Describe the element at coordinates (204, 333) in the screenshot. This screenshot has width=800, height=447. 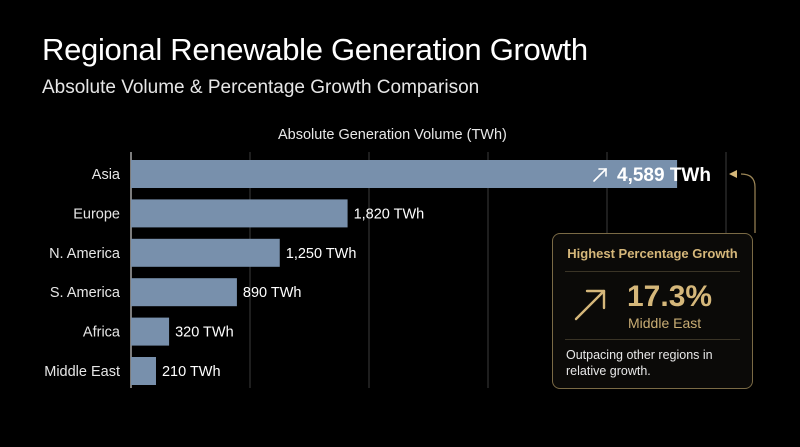
I see `data-label: 320 TWh` at that location.